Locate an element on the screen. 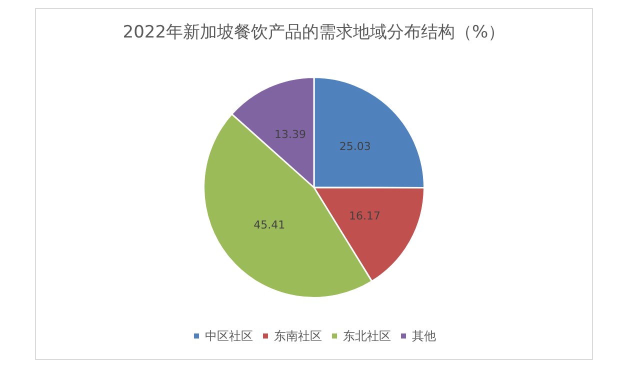 Image resolution: width=620 pixels, height=382 pixels. data-label: 45.41 is located at coordinates (270, 225).